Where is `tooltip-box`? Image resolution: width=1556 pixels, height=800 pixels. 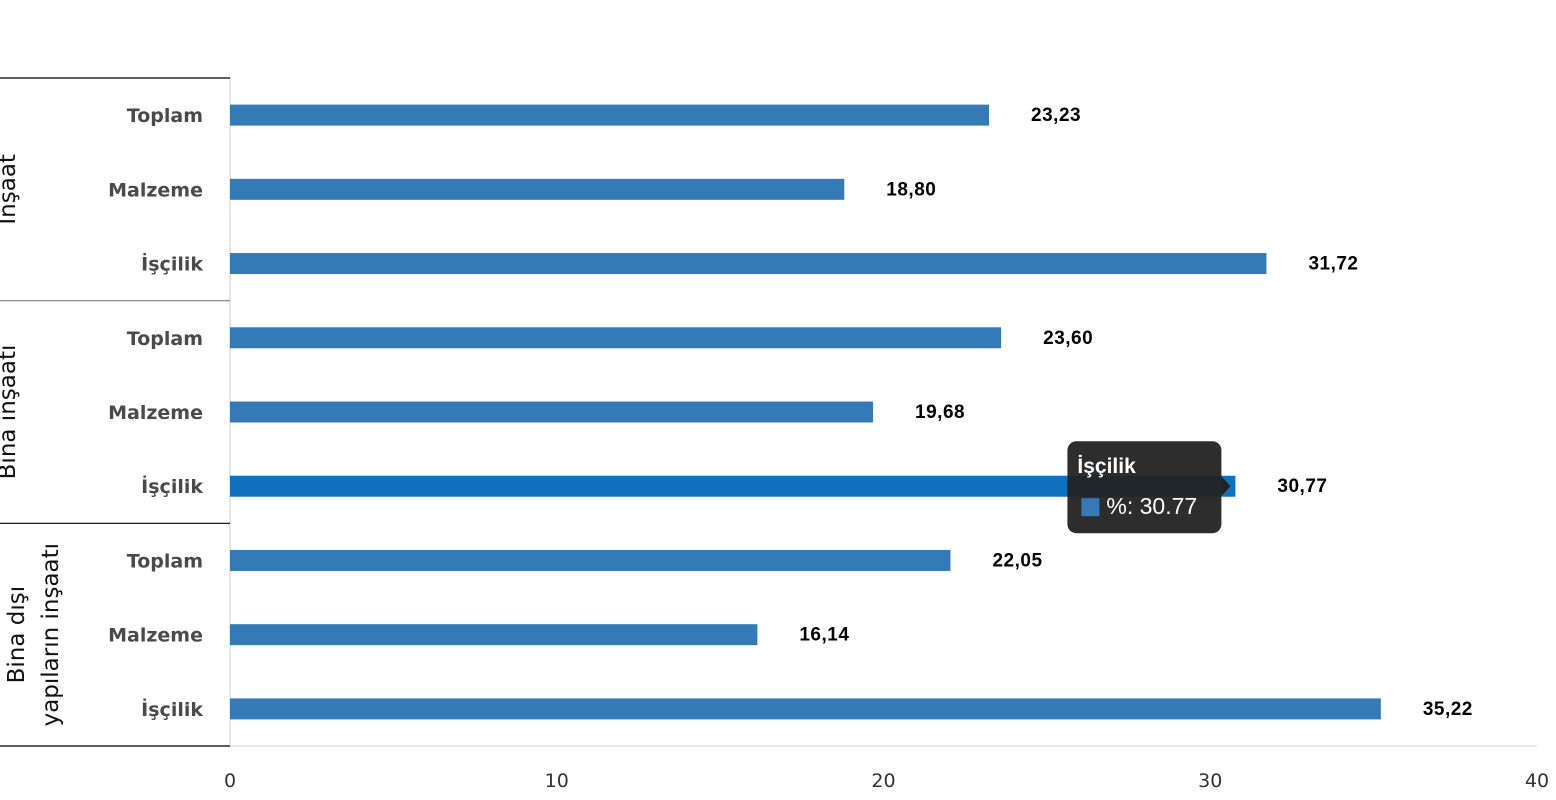 tooltip-box is located at coordinates (1144, 487).